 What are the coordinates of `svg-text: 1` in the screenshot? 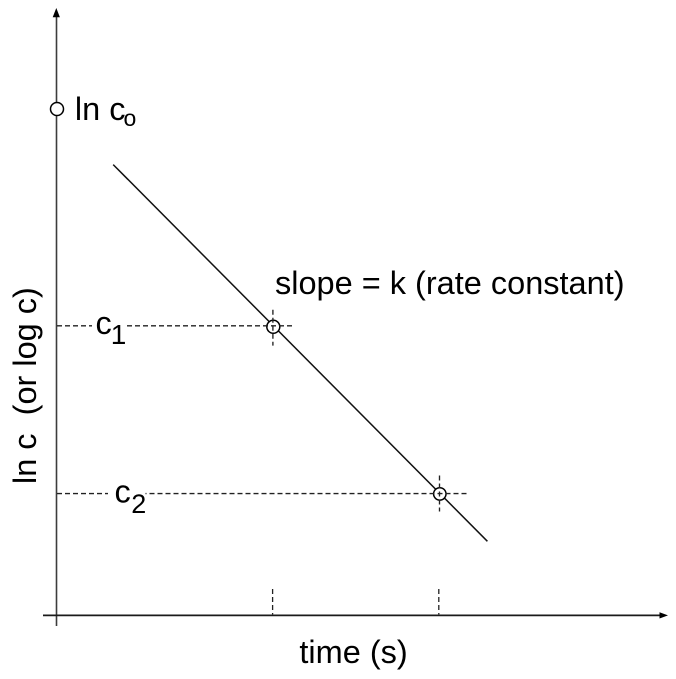 It's located at (119, 334).